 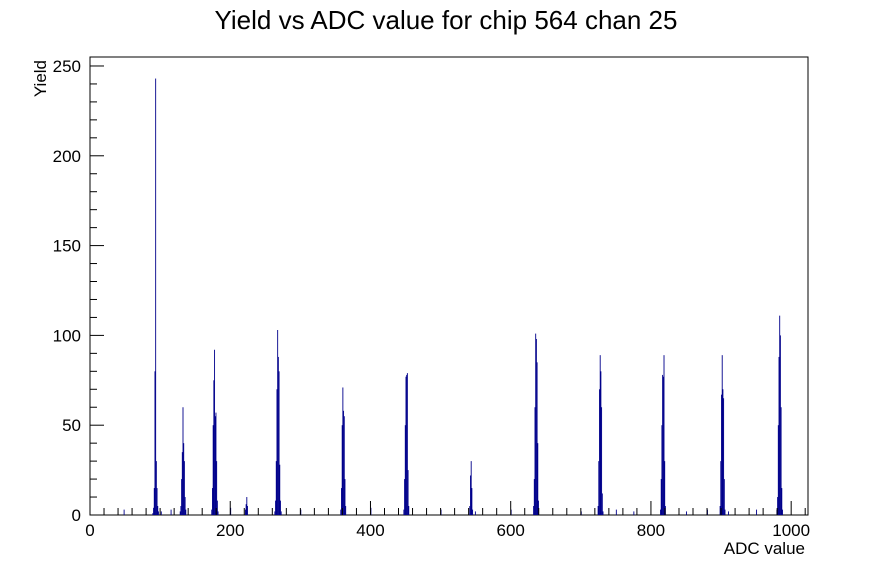 What do you see at coordinates (67, 246) in the screenshot?
I see `y-tick-label: 150` at bounding box center [67, 246].